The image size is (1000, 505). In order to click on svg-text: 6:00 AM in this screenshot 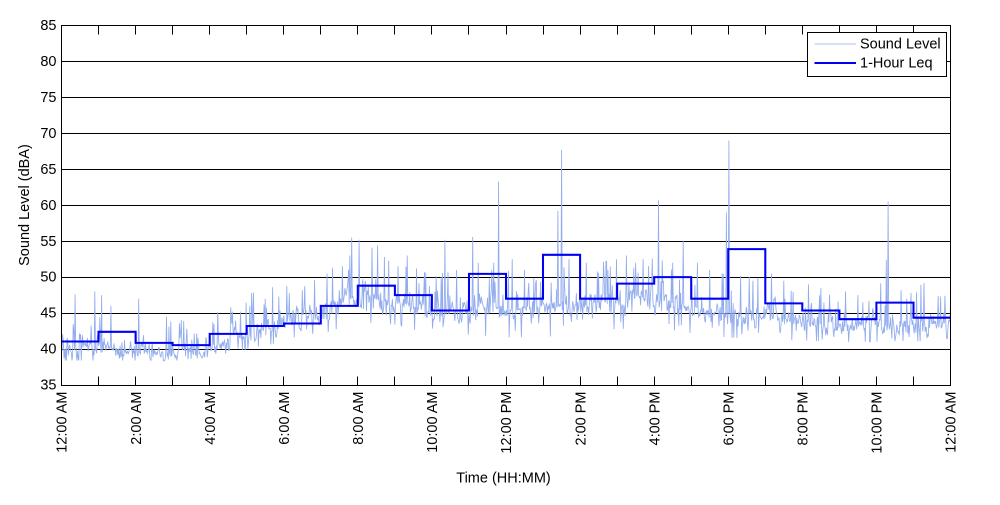, I will do `click(285, 418)`.